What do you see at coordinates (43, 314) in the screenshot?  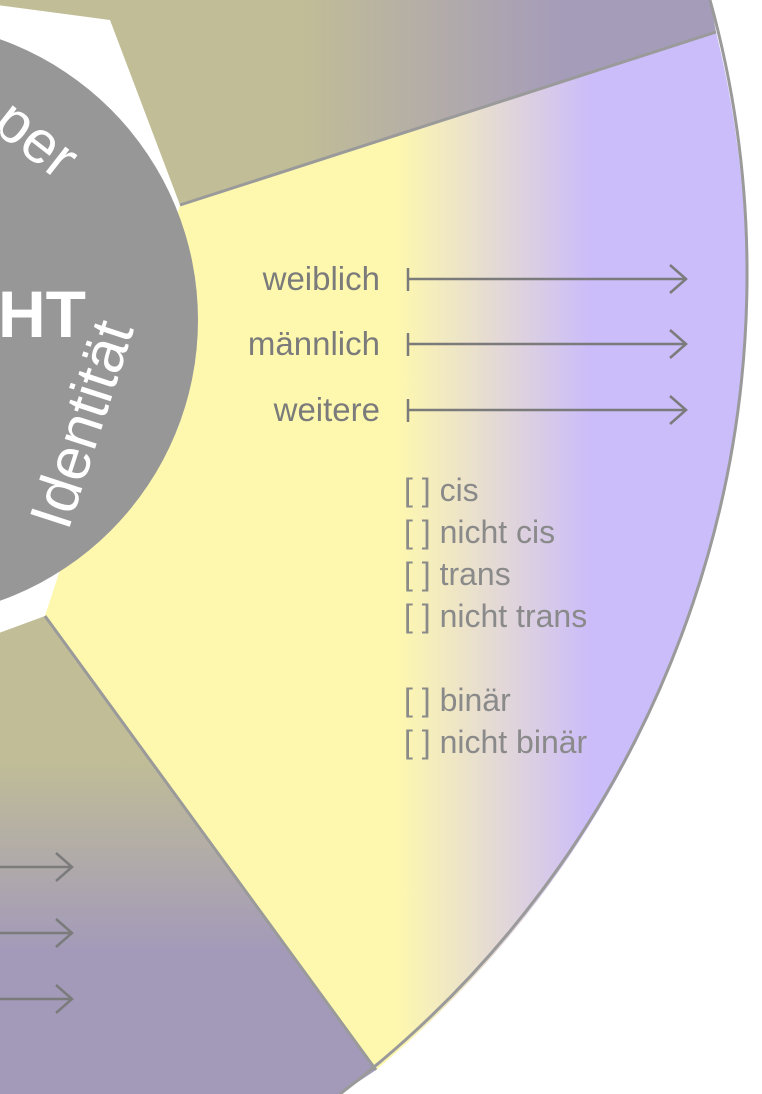 I see `hub-title-fragment: HT` at bounding box center [43, 314].